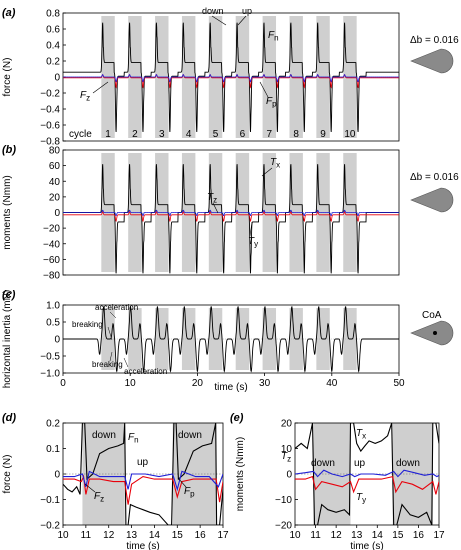 The width and height of the screenshot is (461, 550). I want to click on fz-pointer, so click(100, 87).